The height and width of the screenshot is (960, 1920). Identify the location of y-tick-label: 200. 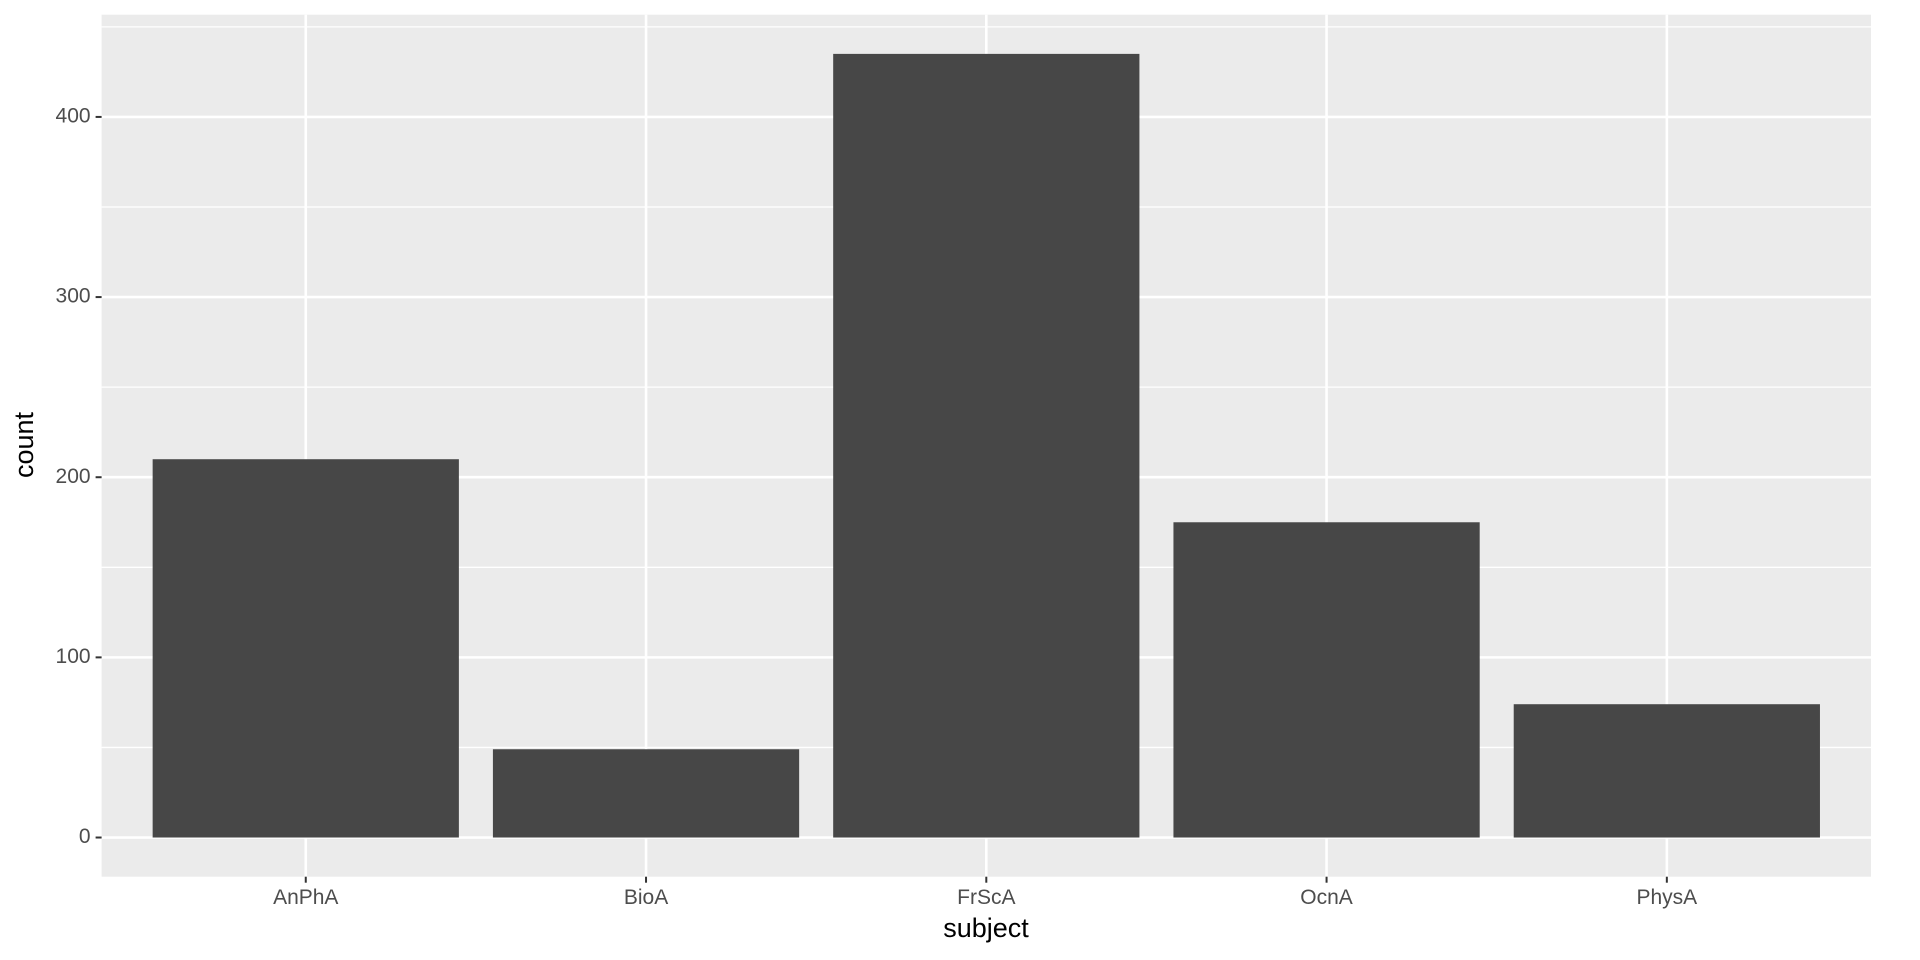
(73, 476).